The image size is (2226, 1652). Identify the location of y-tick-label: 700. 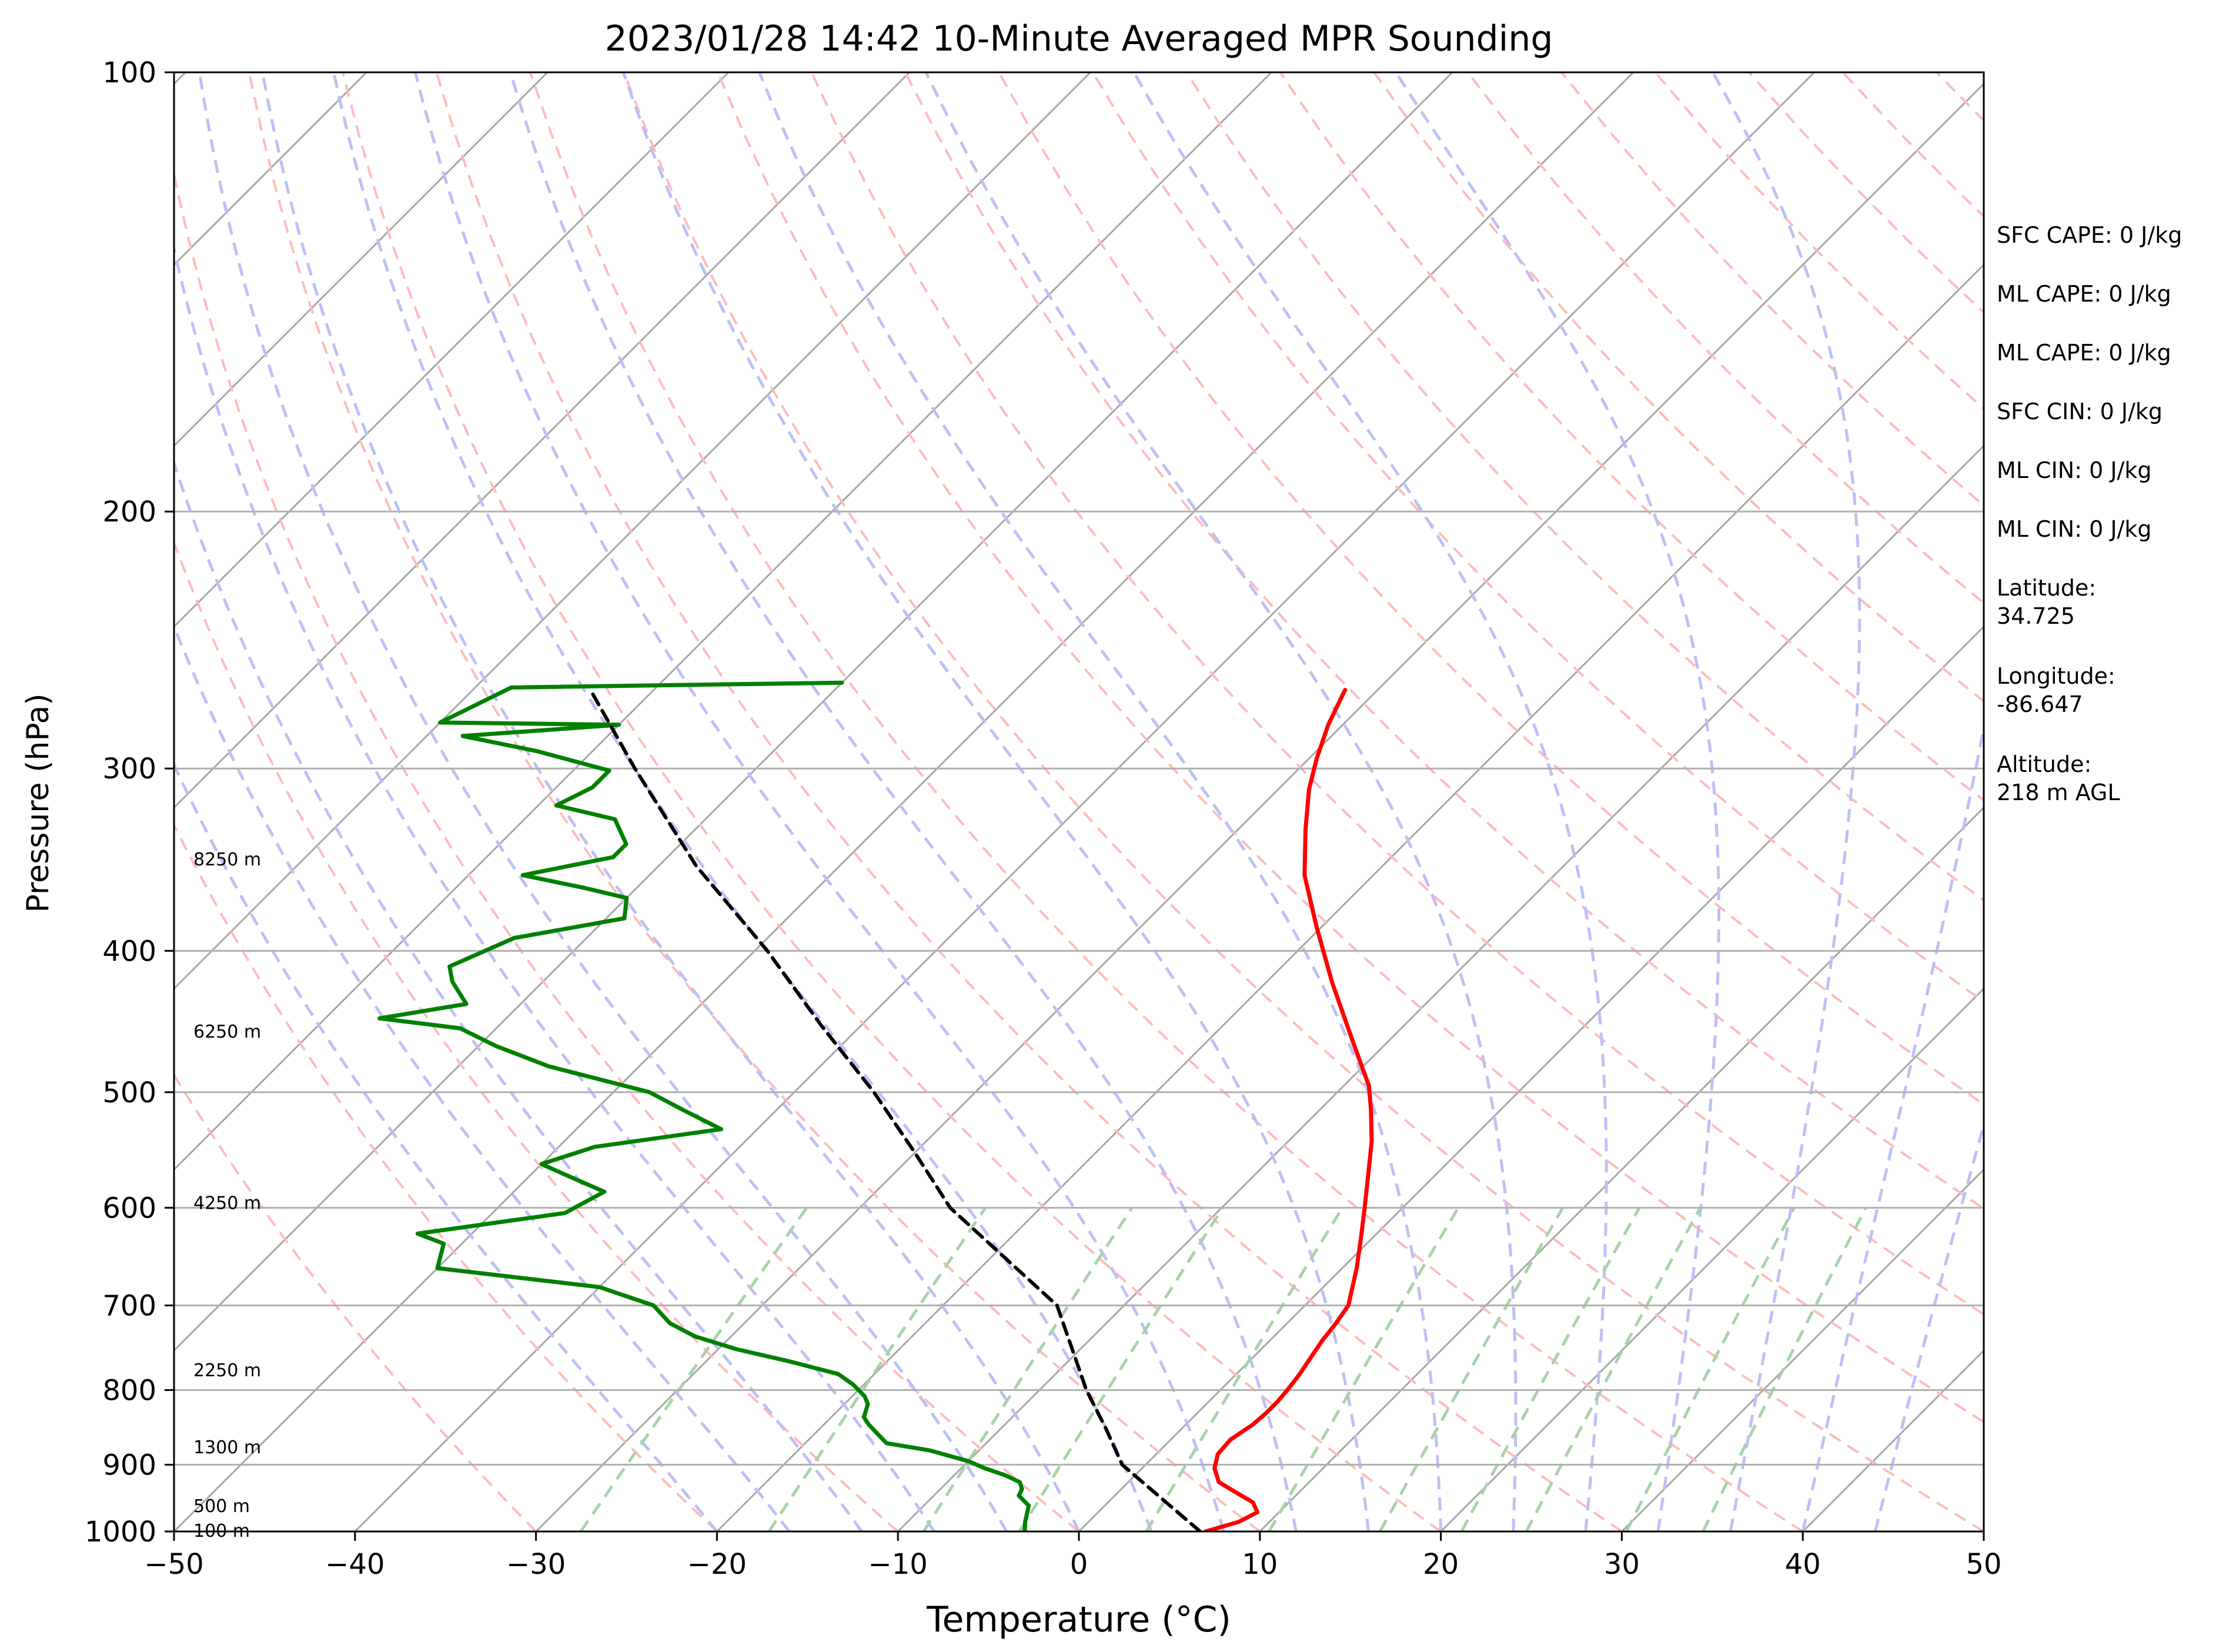
(129, 1307).